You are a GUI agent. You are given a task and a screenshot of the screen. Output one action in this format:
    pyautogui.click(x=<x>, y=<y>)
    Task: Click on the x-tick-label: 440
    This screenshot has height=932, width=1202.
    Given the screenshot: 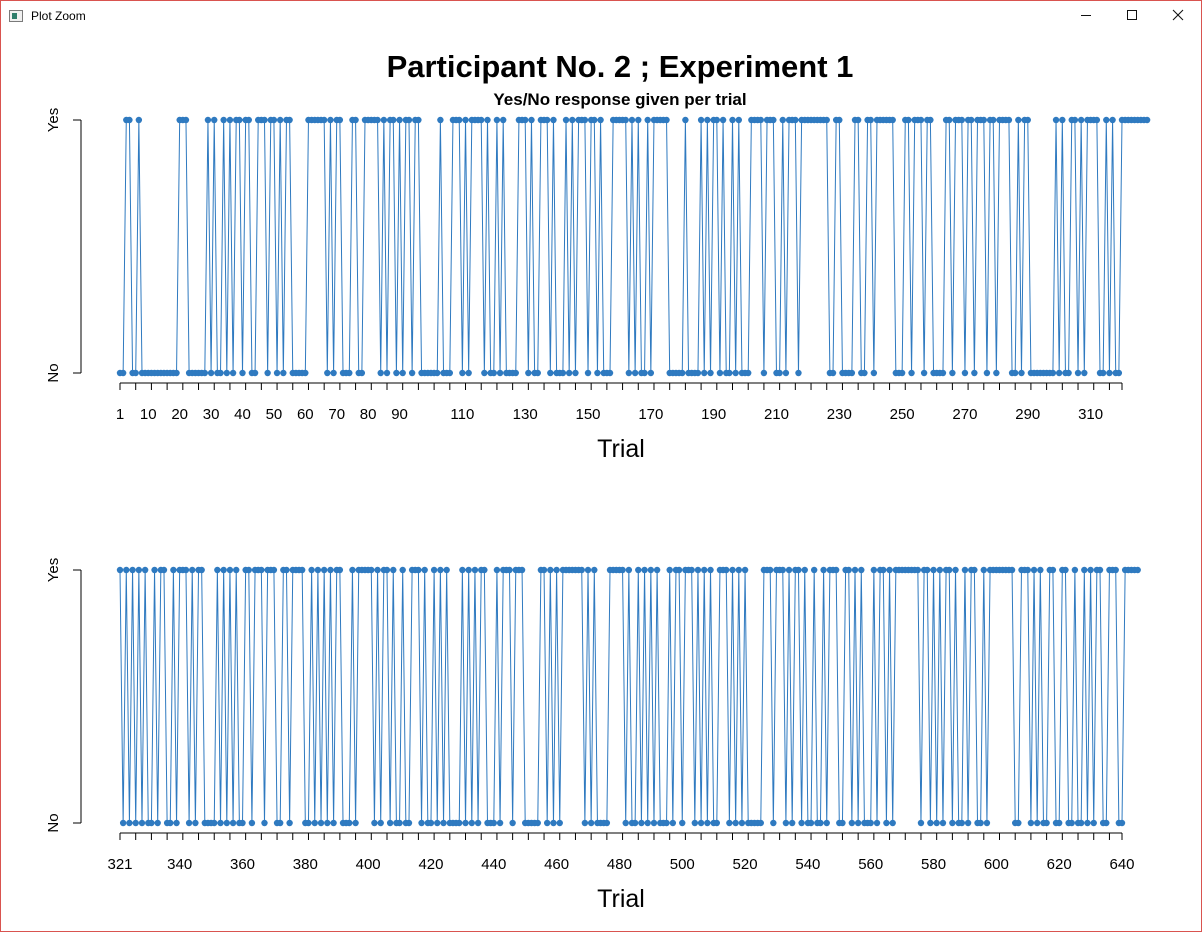 What is the action you would take?
    pyautogui.click(x=493, y=864)
    